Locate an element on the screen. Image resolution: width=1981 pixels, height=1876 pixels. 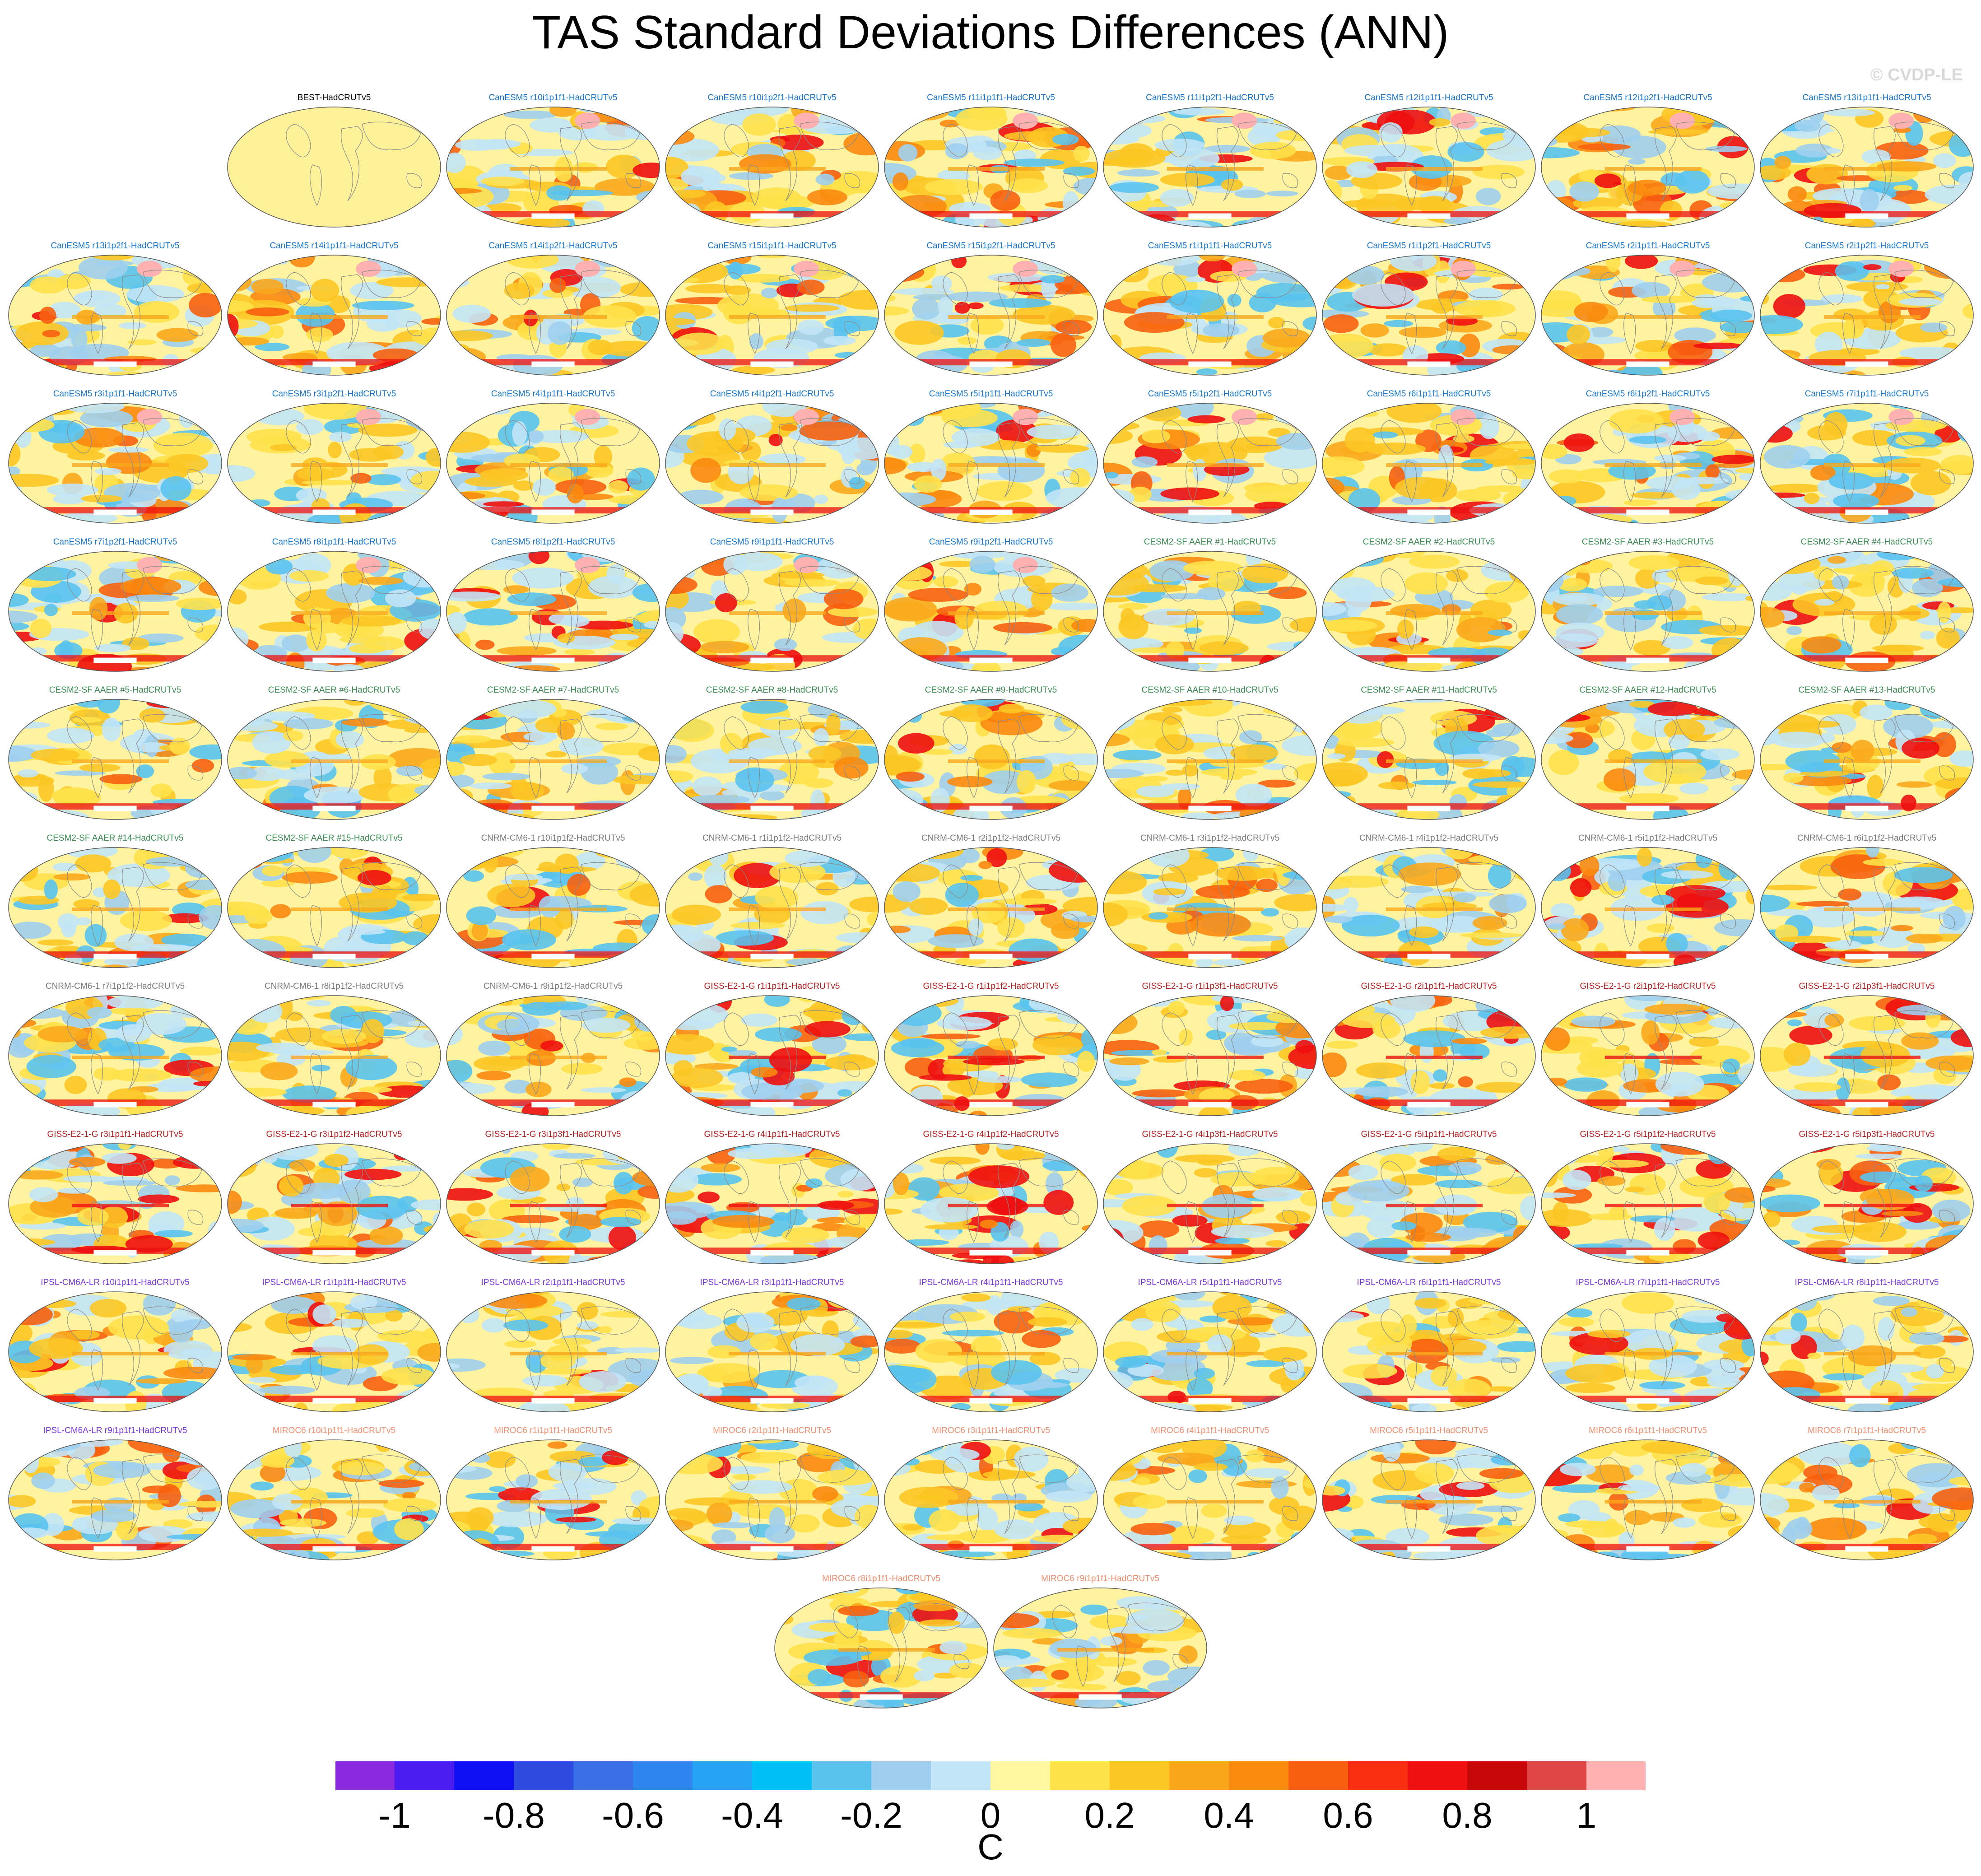
map-panel-title: MIROC6 r6i1p1f1-HadCRUTv5 is located at coordinates (1648, 1430).